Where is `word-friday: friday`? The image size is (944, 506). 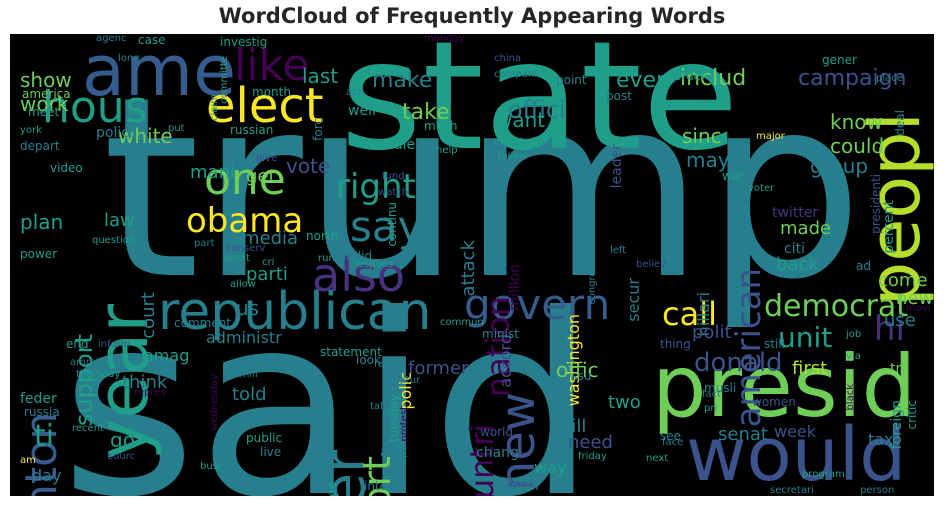 word-friday: friday is located at coordinates (592, 456).